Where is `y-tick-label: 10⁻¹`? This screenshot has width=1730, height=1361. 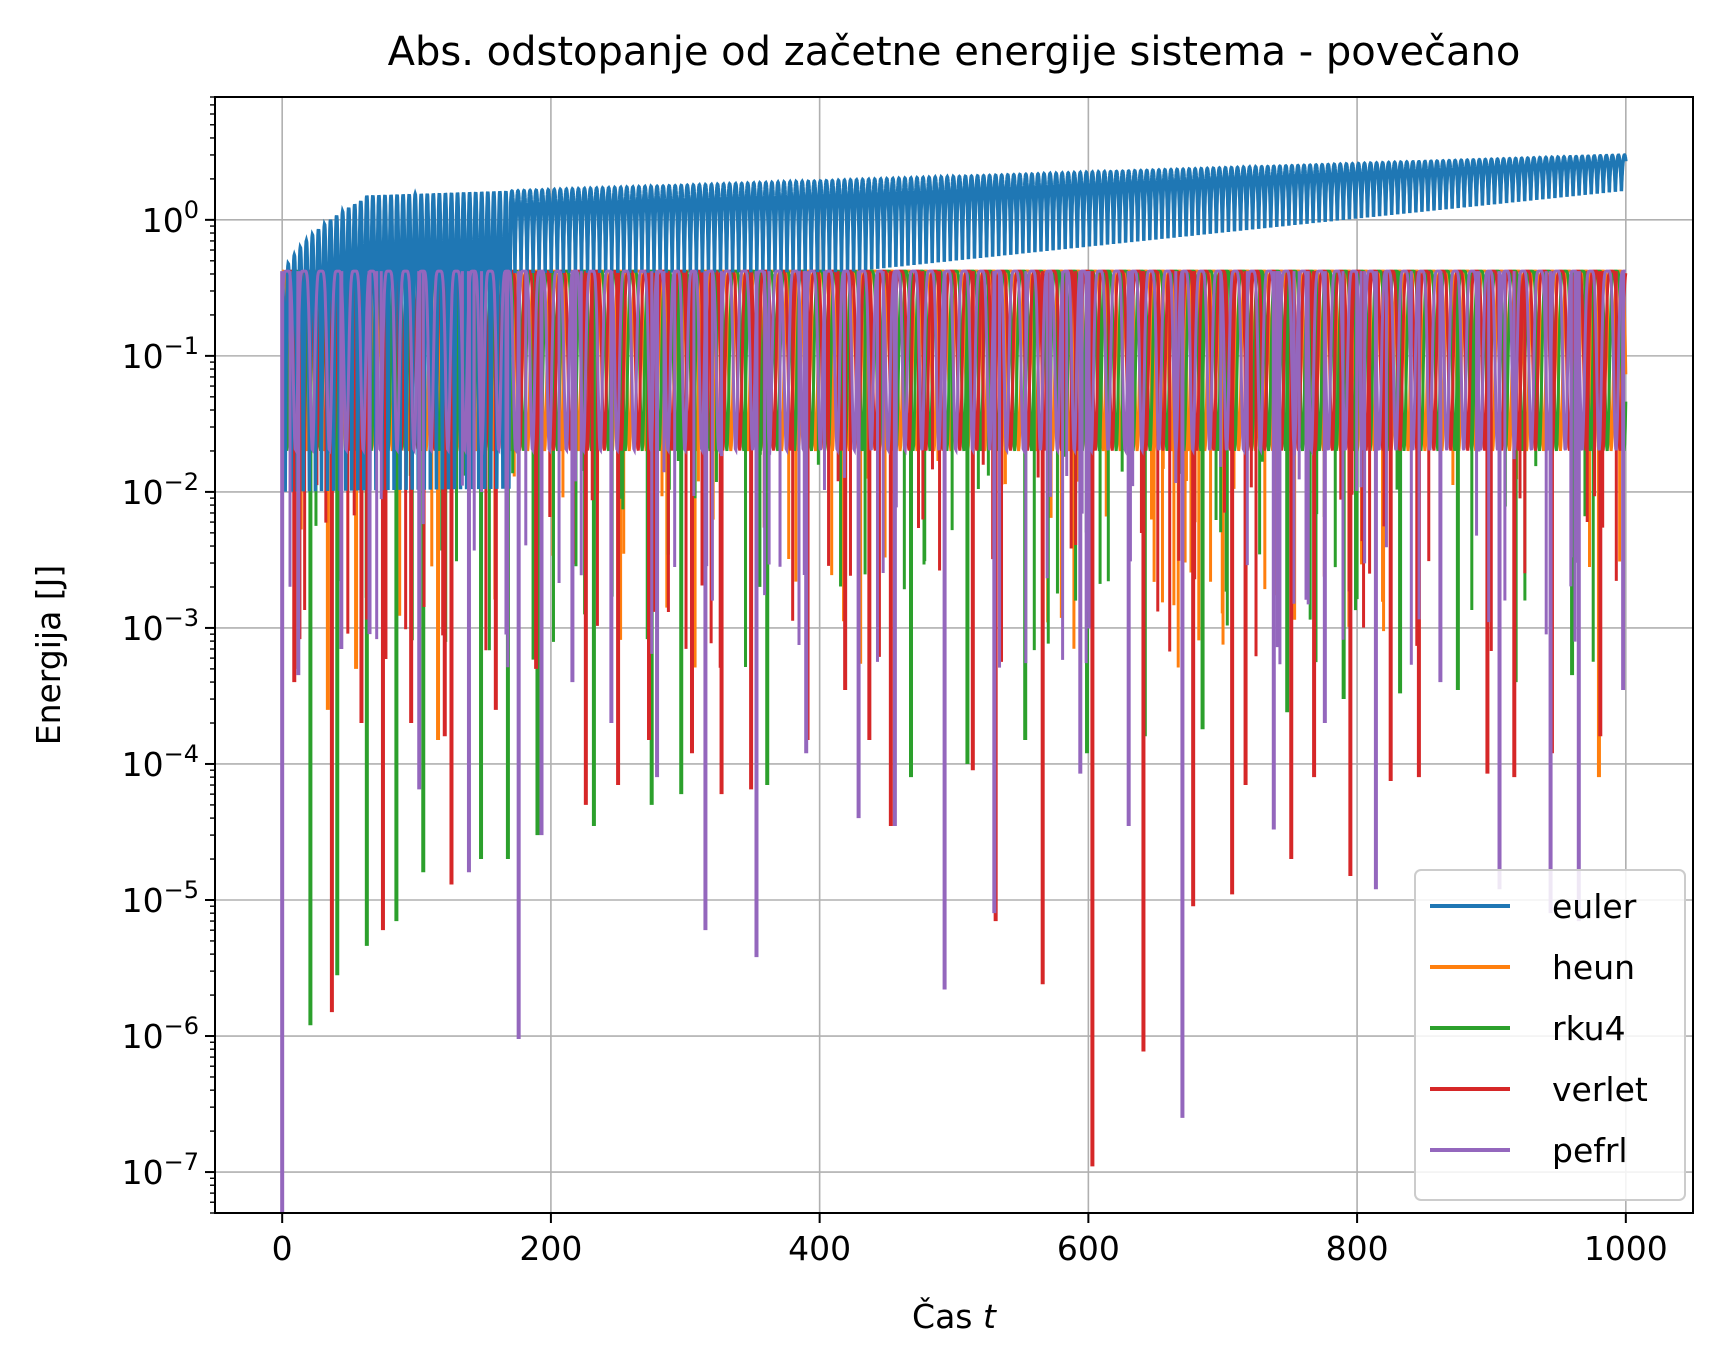 y-tick-label: 10⁻¹ is located at coordinates (160, 354).